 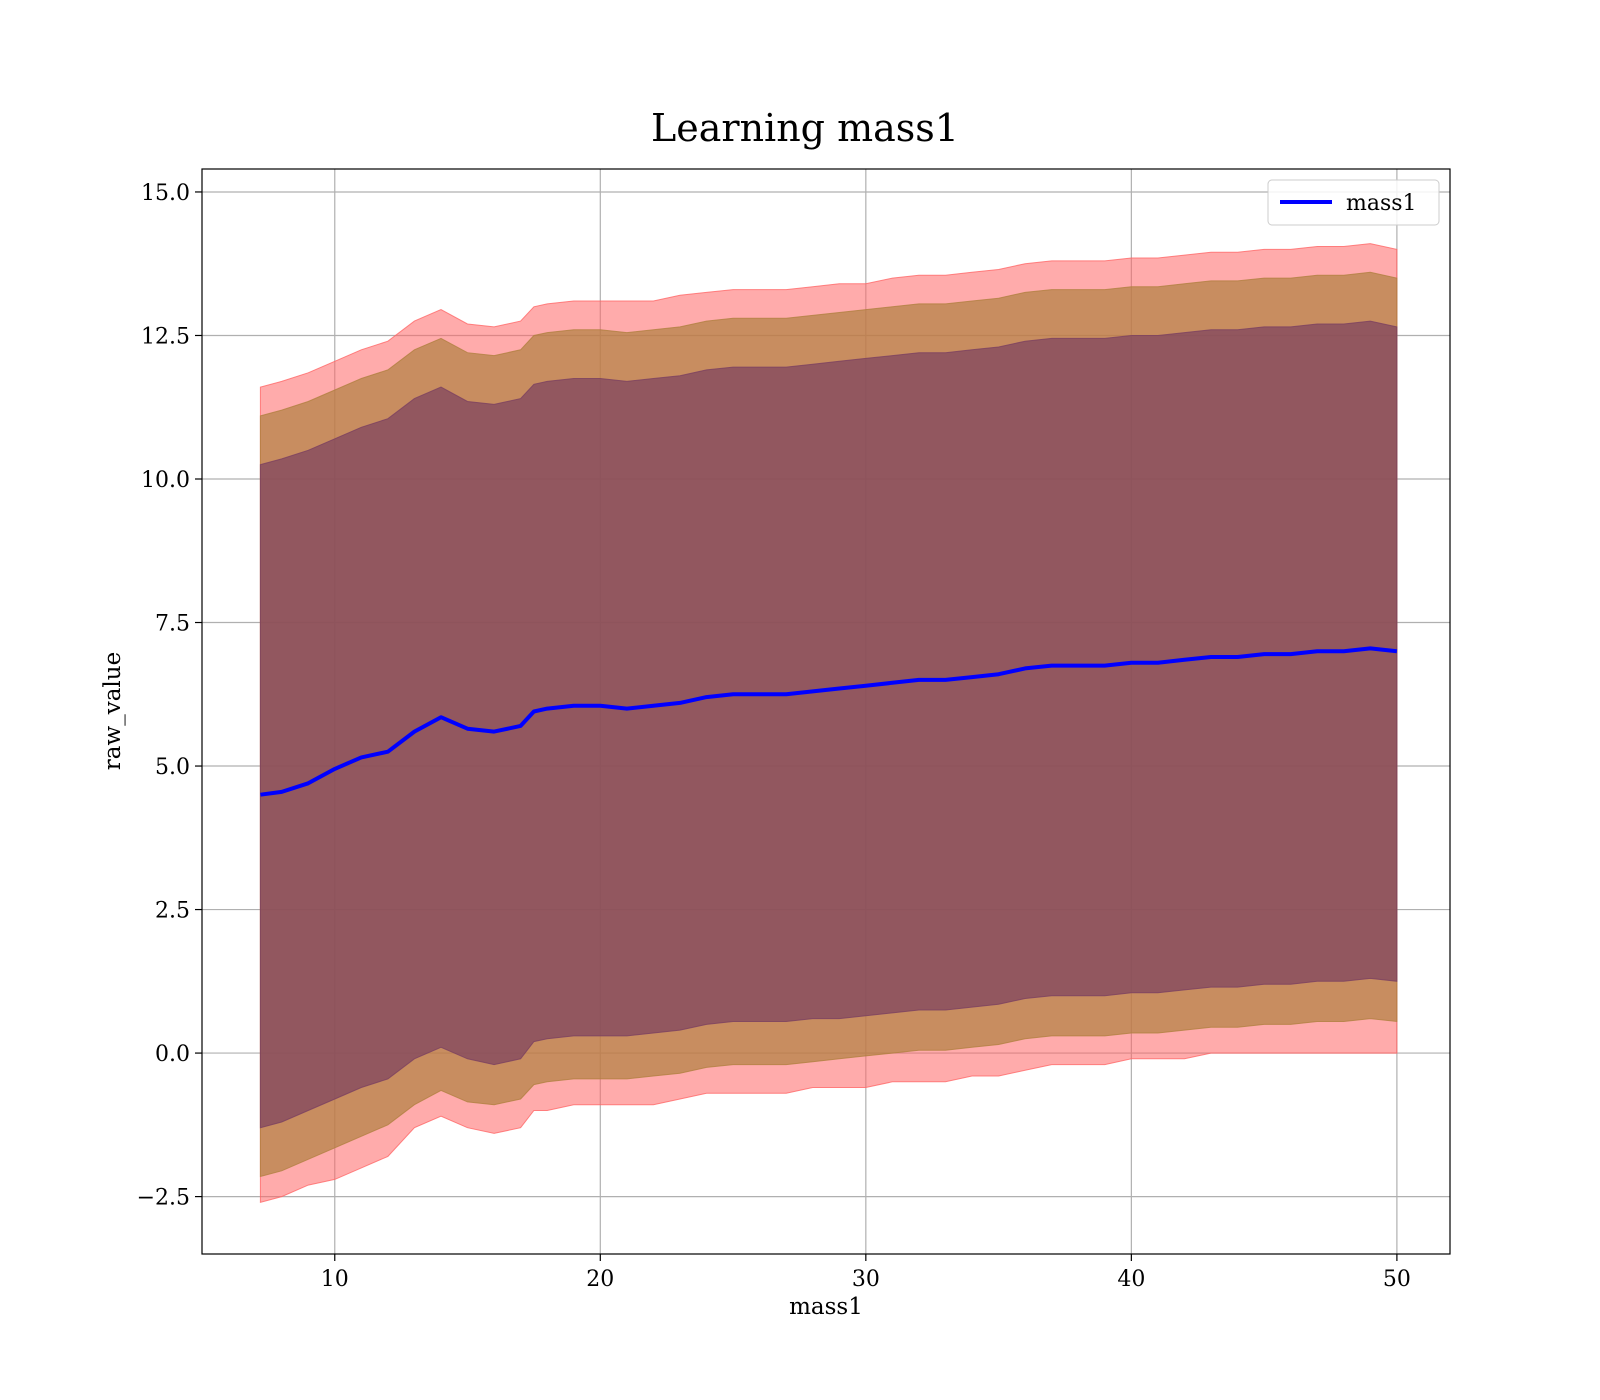 What do you see at coordinates (1397, 1279) in the screenshot?
I see `x-tick-label: 50` at bounding box center [1397, 1279].